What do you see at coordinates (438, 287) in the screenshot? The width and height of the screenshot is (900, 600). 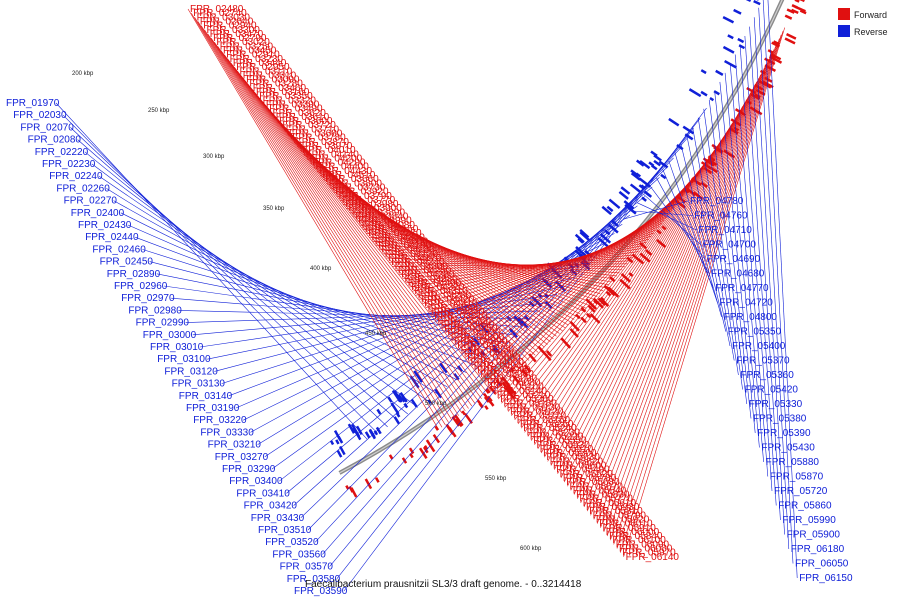 I see `gene-label: FPR_04320` at bounding box center [438, 287].